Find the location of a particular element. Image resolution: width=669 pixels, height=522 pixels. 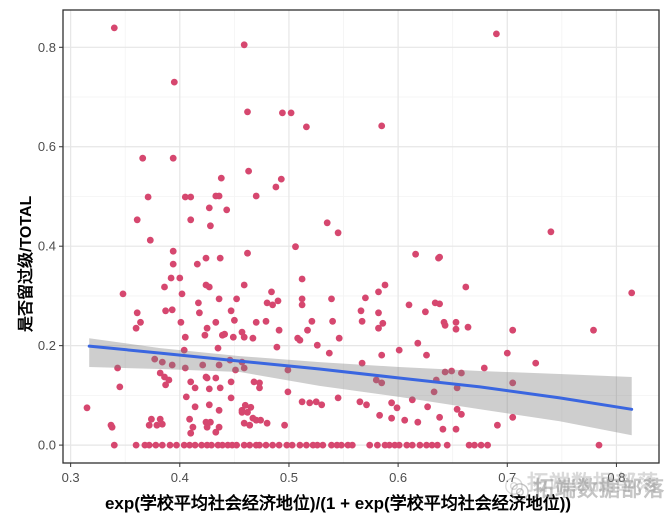

y-axis-title: 是否留过级/TOTAL is located at coordinates (26, 263).